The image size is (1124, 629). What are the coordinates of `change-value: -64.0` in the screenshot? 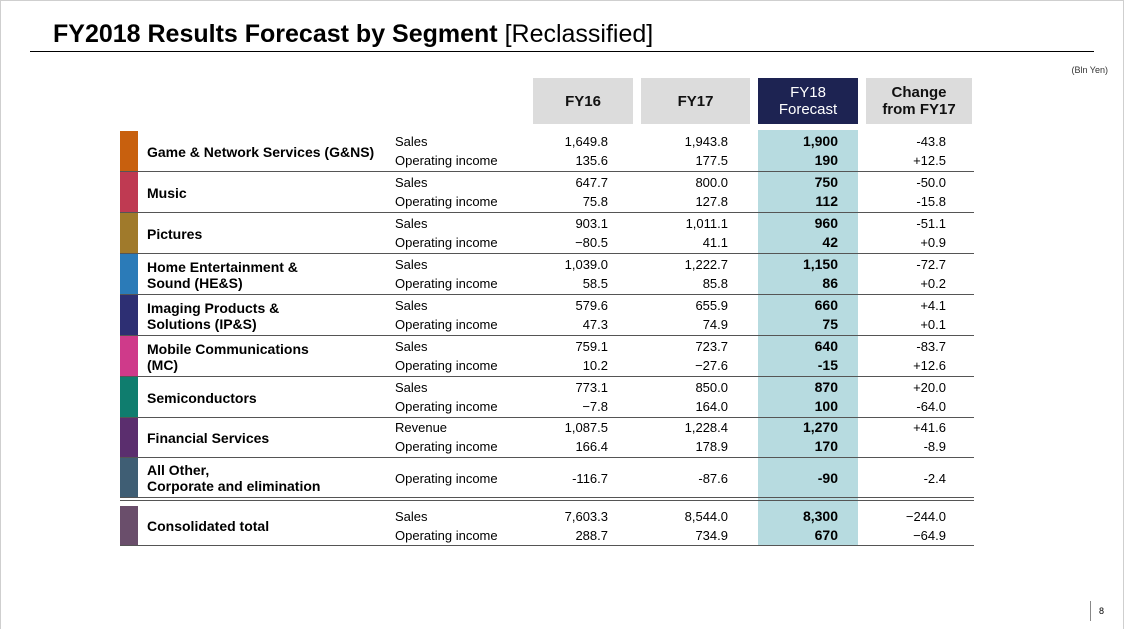 It's located at (931, 406).